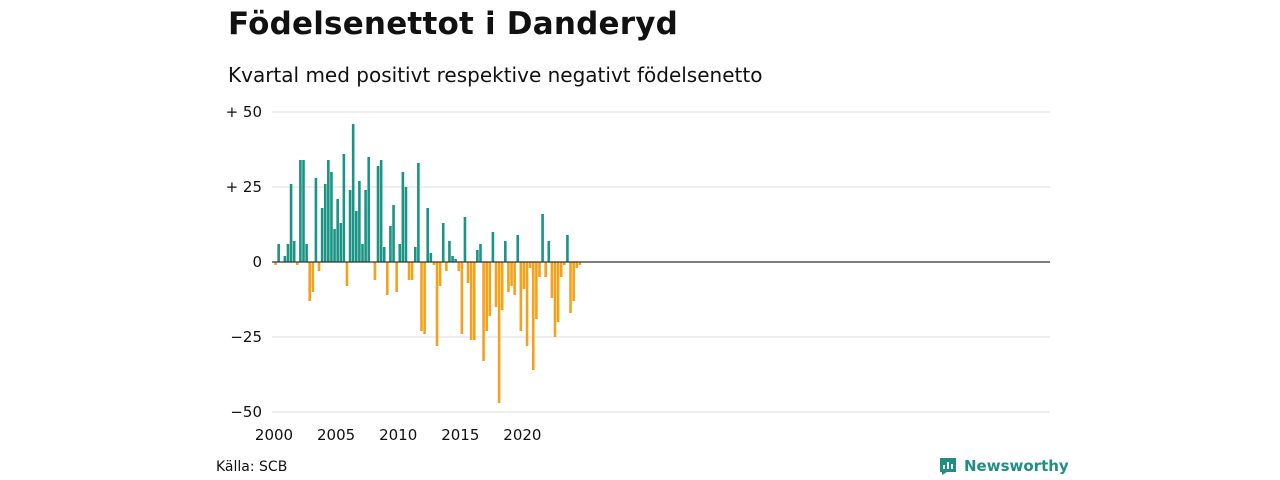 Image resolution: width=1280 pixels, height=480 pixels. I want to click on newsworthy-logo-icon, so click(948, 466).